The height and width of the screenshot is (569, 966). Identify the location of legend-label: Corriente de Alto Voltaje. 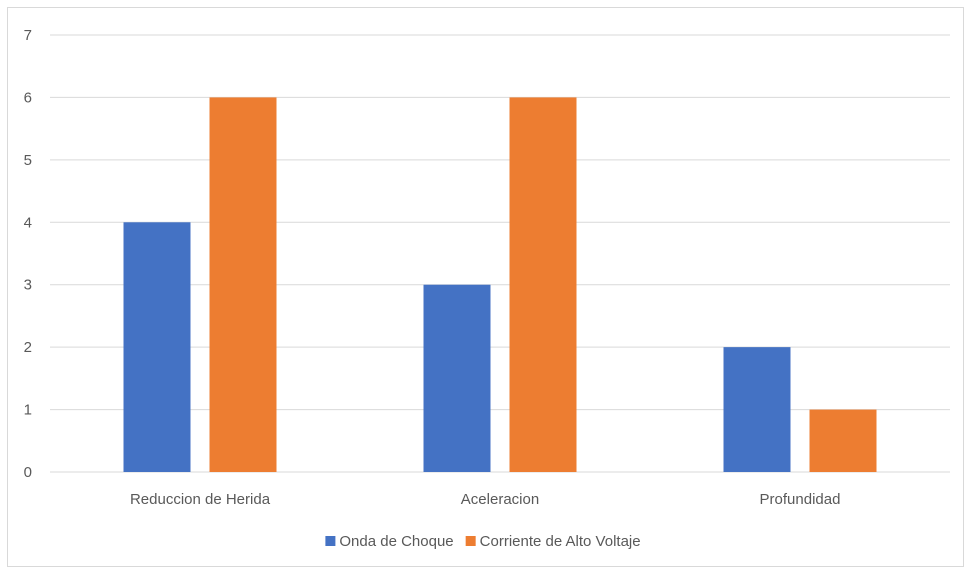
(560, 541).